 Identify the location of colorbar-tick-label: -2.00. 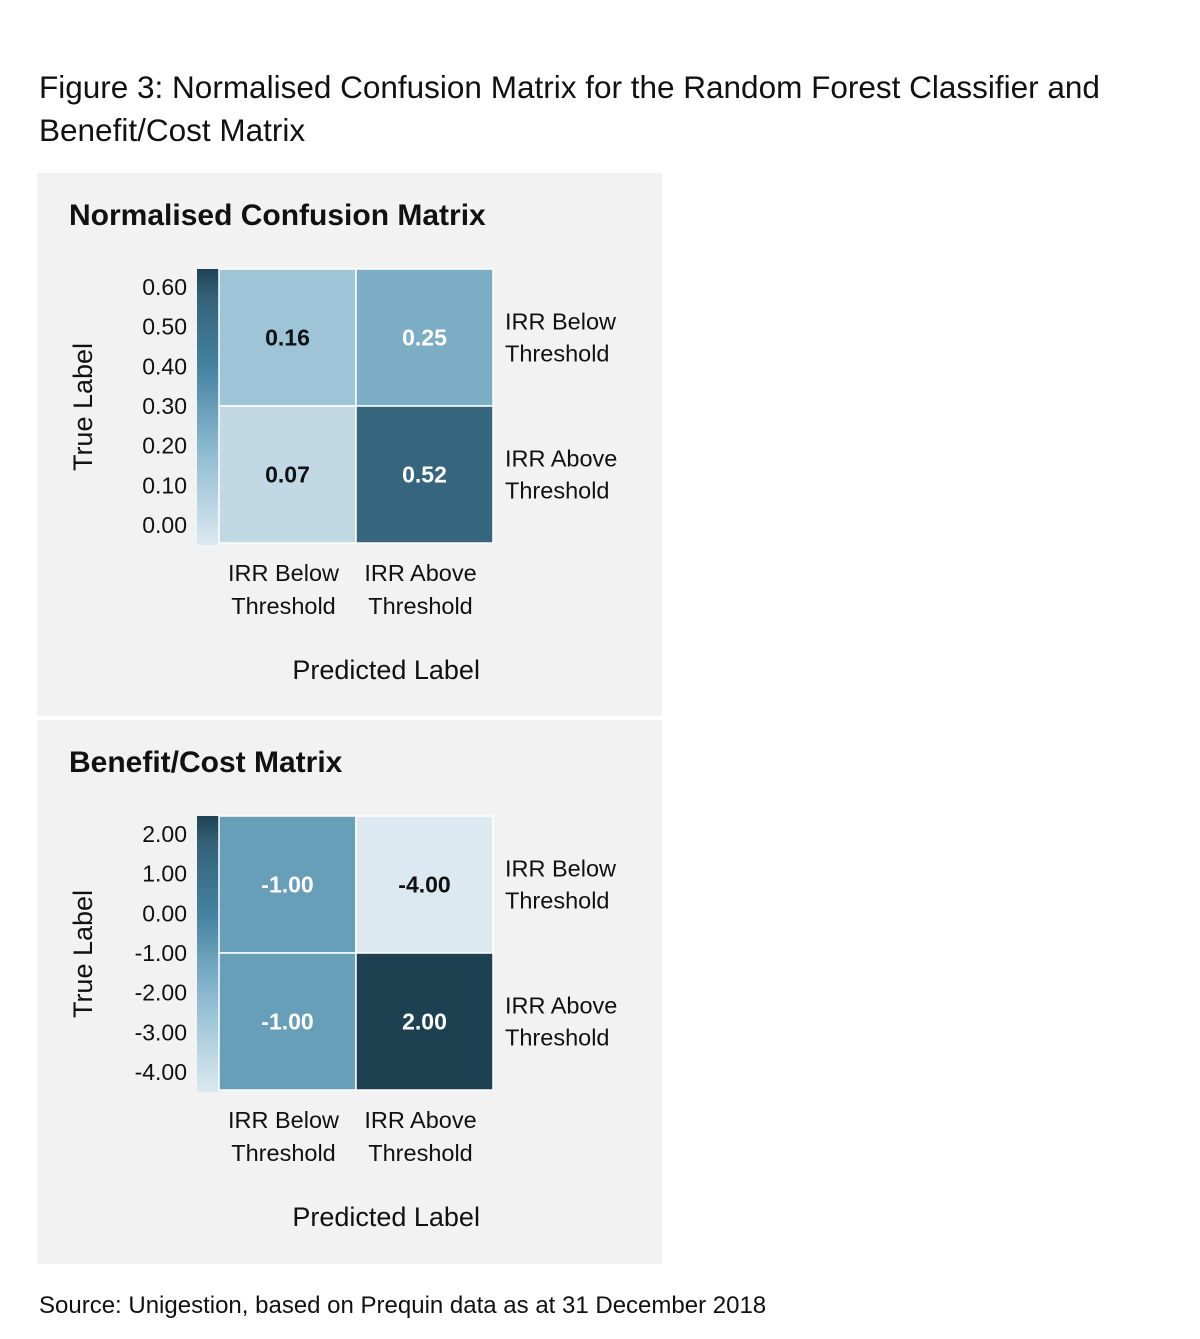
(161, 993).